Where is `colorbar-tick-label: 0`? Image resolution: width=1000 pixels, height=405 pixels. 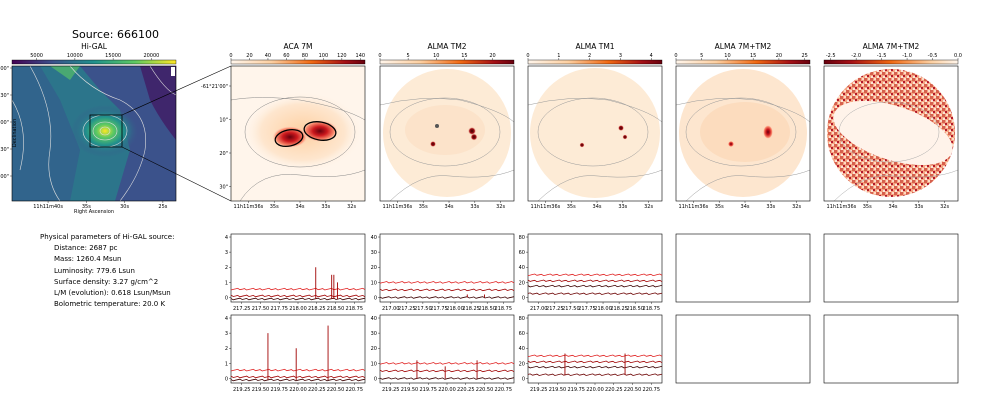
colorbar-tick-label: 0 is located at coordinates (230, 56).